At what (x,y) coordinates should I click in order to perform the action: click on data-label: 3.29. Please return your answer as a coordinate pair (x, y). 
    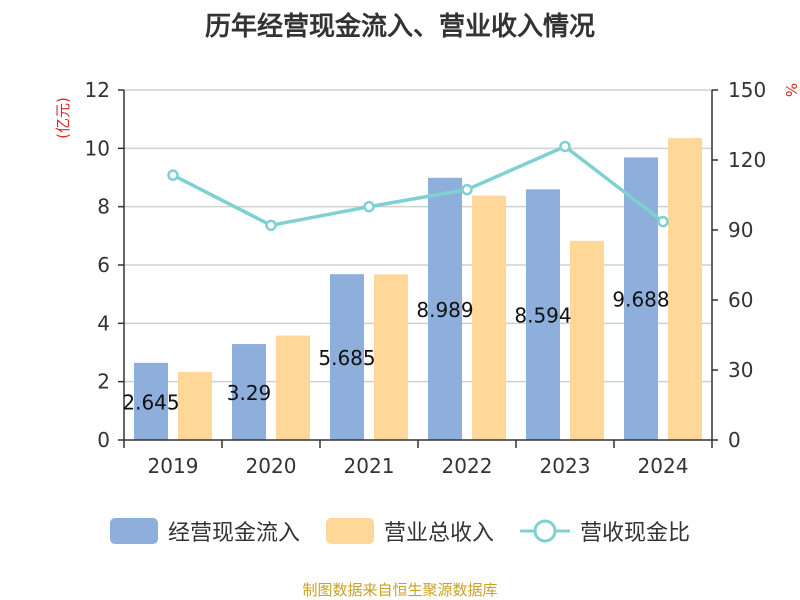
    Looking at the image, I should click on (249, 393).